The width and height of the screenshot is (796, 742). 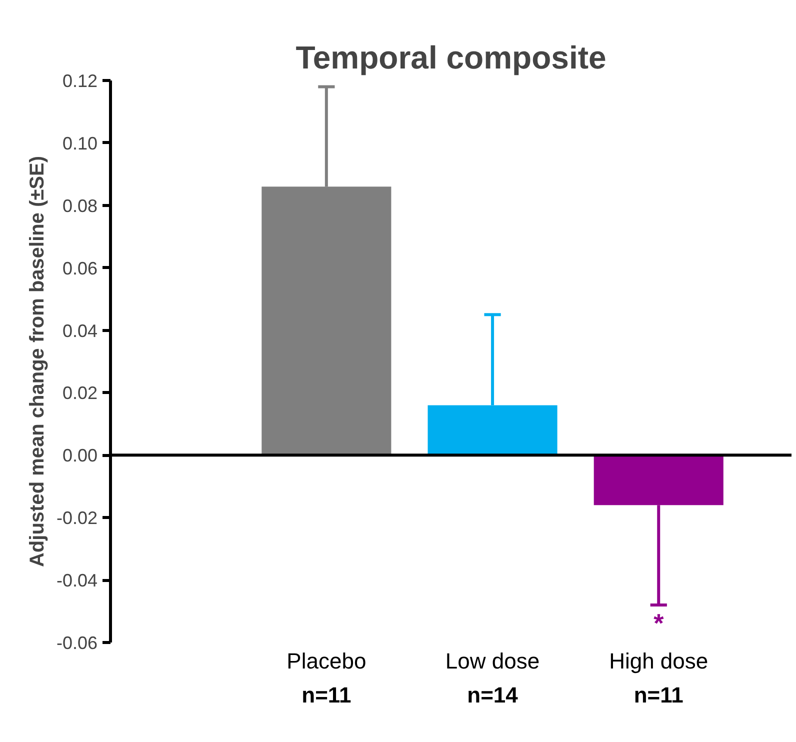 I want to click on text: n=14, so click(x=493, y=695).